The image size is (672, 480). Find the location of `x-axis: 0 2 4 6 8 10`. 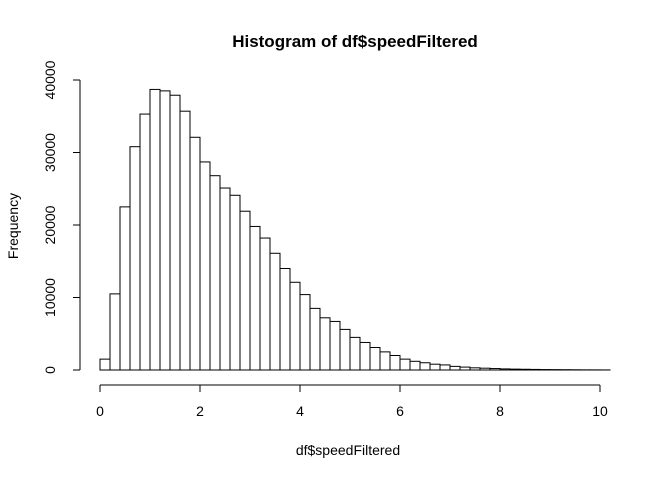

x-axis: 0 2 4 6 8 10 is located at coordinates (352, 401).